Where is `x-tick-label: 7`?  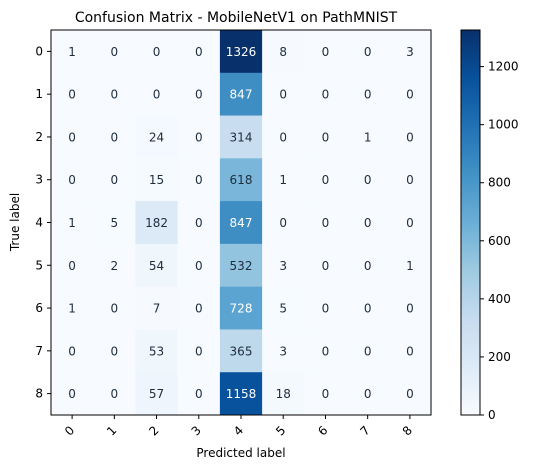
x-tick-label: 7 is located at coordinates (364, 430).